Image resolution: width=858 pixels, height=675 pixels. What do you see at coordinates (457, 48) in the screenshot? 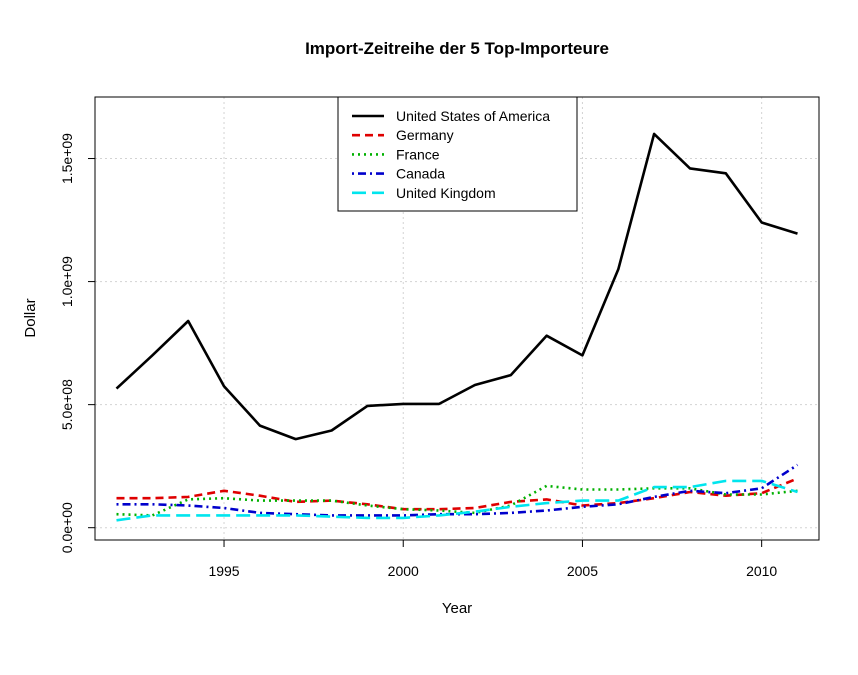
I see `chart-title: Import-Zeitreihe der 5 Top-Importeure` at bounding box center [457, 48].